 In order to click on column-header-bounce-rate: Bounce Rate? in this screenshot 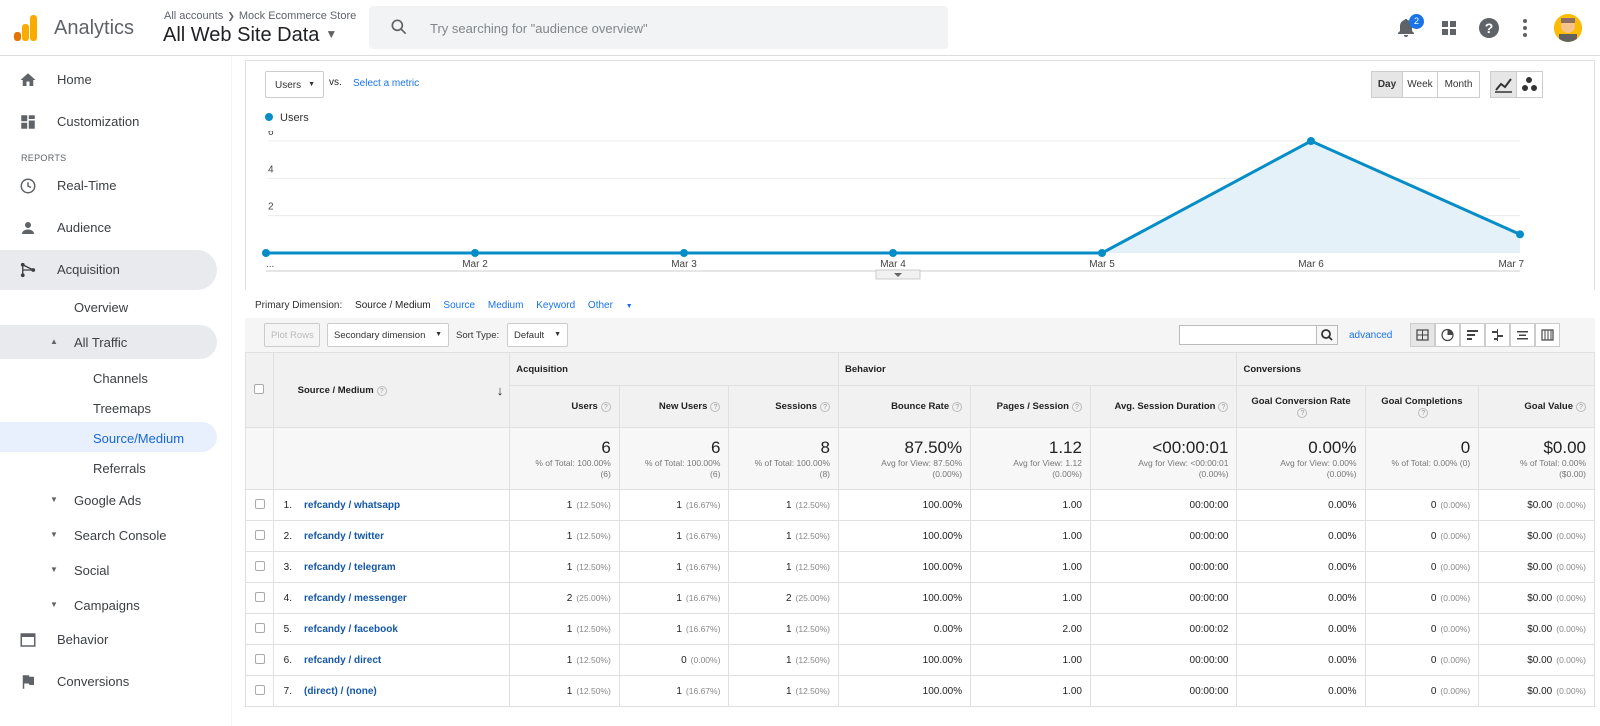, I will do `click(905, 406)`.